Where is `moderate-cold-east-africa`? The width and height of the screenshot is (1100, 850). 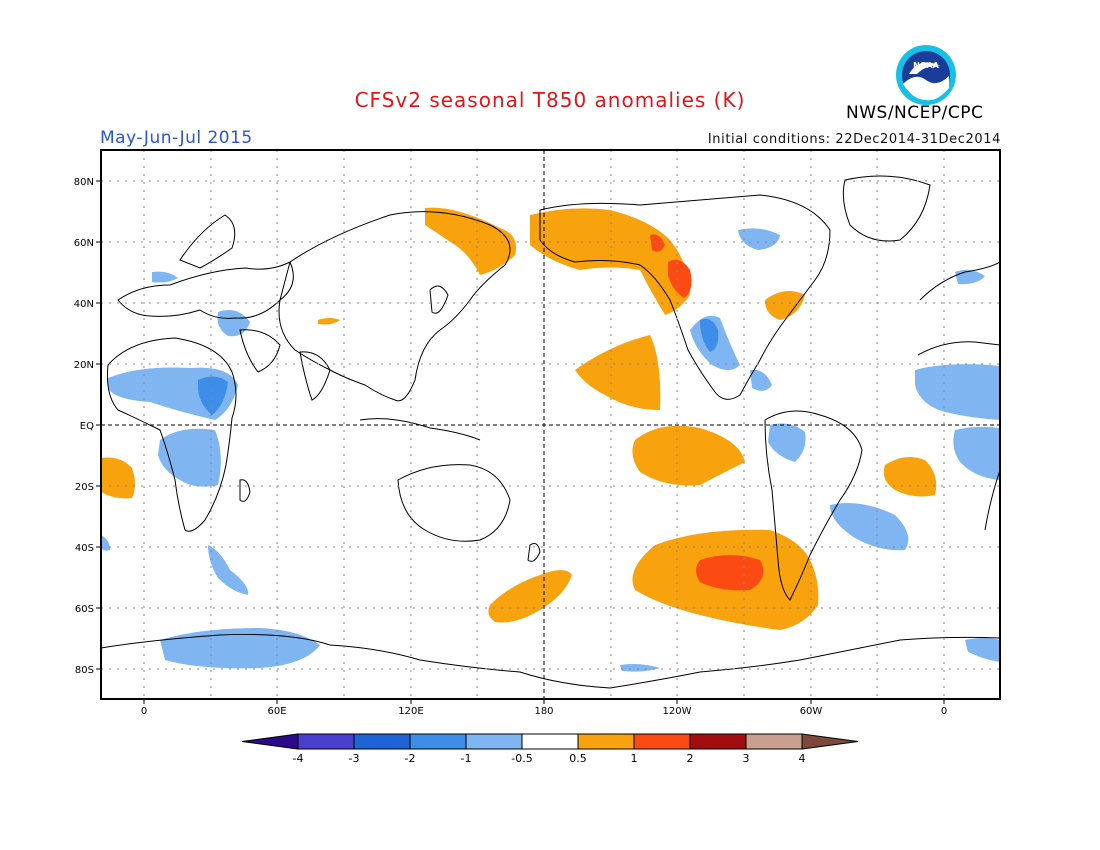 moderate-cold-east-africa is located at coordinates (213, 395).